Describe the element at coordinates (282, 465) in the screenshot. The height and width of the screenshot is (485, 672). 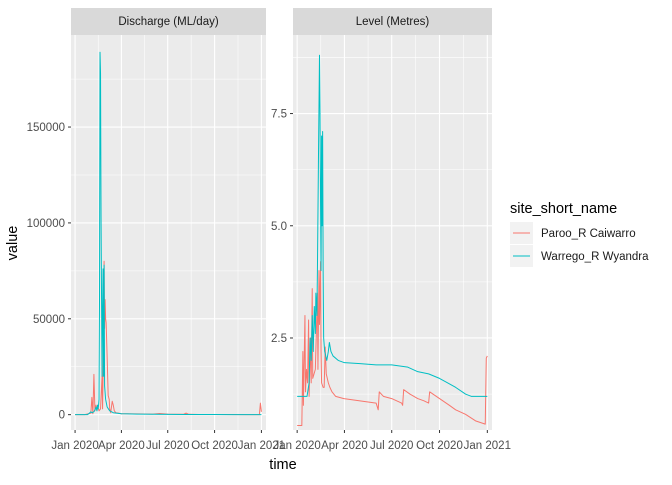
I see `x-axis-title: time` at that location.